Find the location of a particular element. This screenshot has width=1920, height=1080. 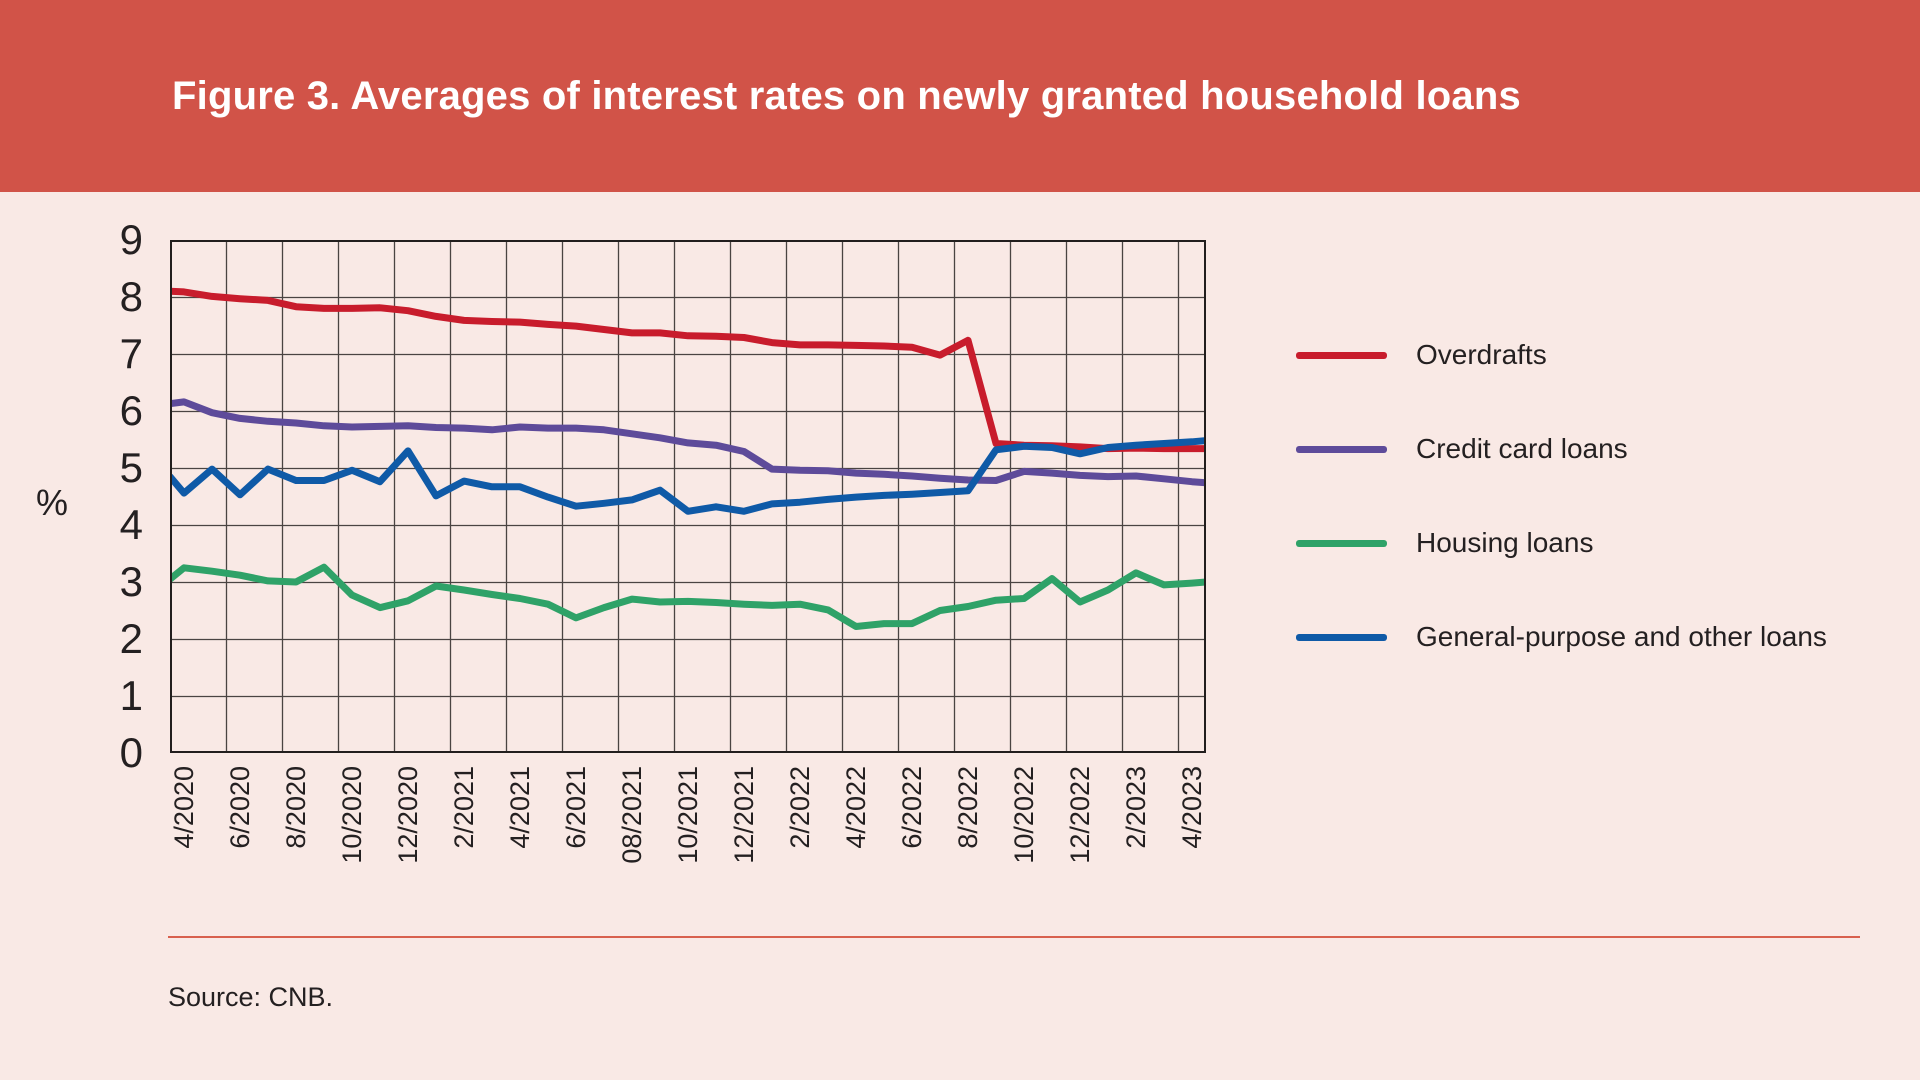

x-tick-label: 6/2021 is located at coordinates (576, 807).